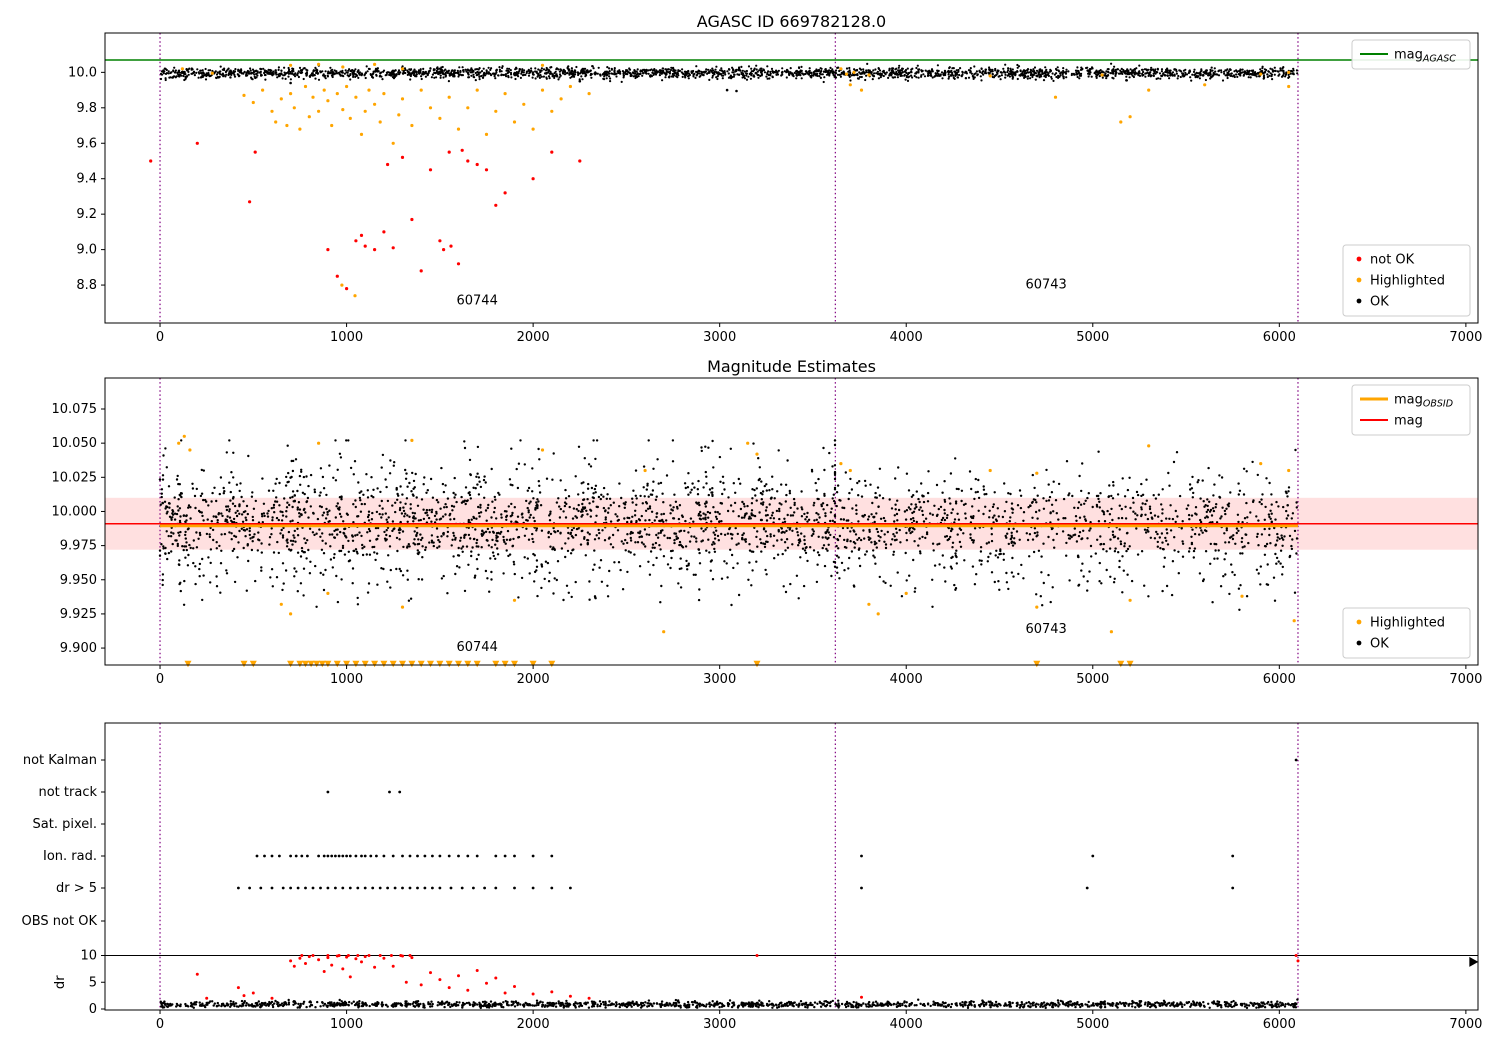 The image size is (1500, 1050). What do you see at coordinates (86, 250) in the screenshot?
I see `svg-text: 9.0` at bounding box center [86, 250].